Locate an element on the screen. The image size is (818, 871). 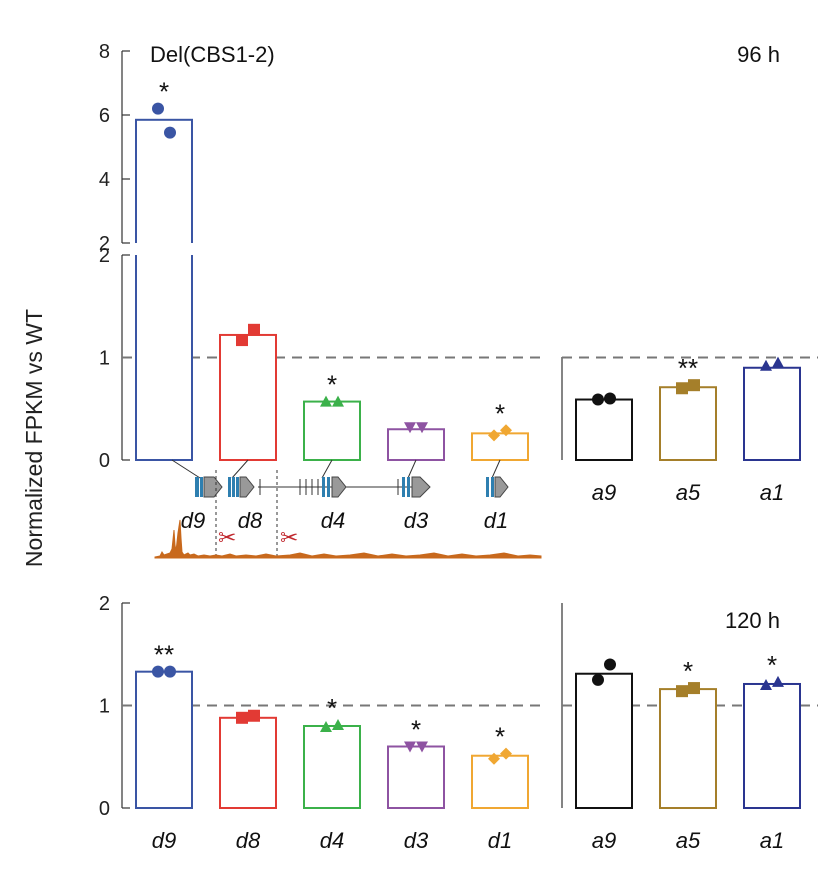
significance-a5-p2: * is located at coordinates (688, 671).